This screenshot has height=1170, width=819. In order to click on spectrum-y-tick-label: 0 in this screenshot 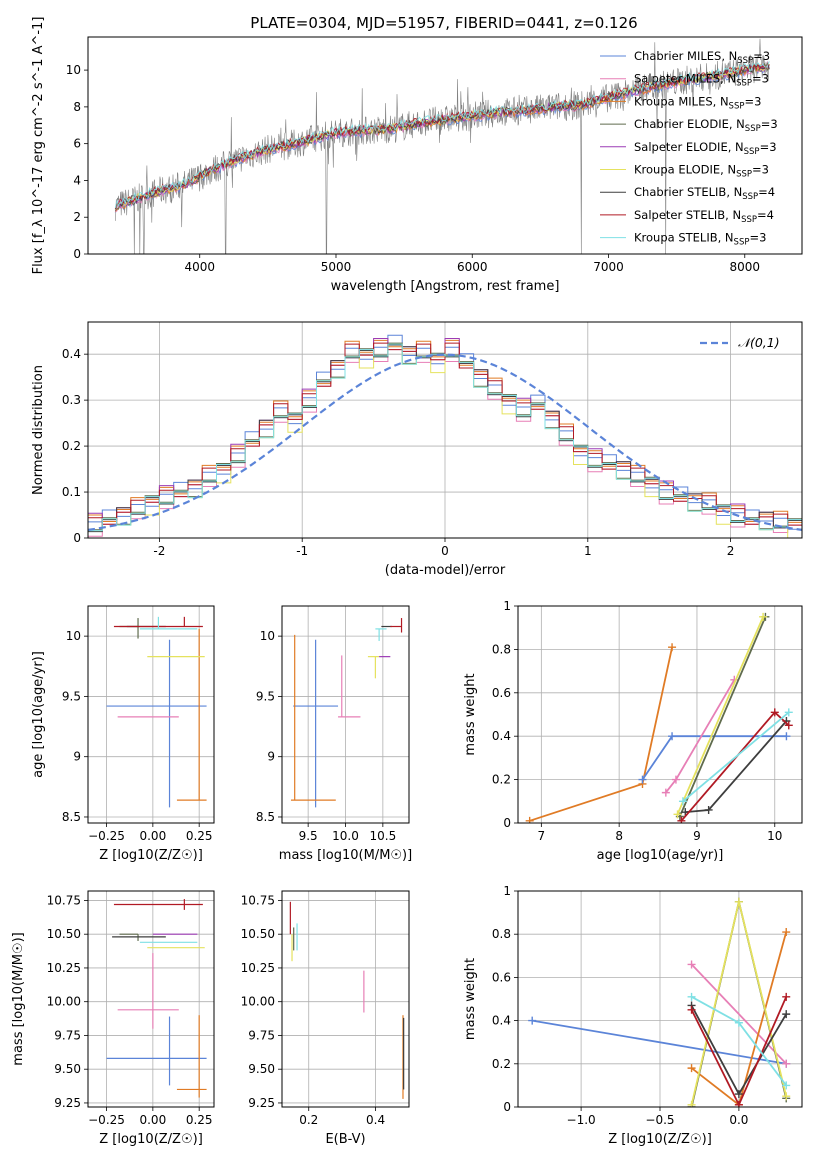, I will do `click(77, 254)`.